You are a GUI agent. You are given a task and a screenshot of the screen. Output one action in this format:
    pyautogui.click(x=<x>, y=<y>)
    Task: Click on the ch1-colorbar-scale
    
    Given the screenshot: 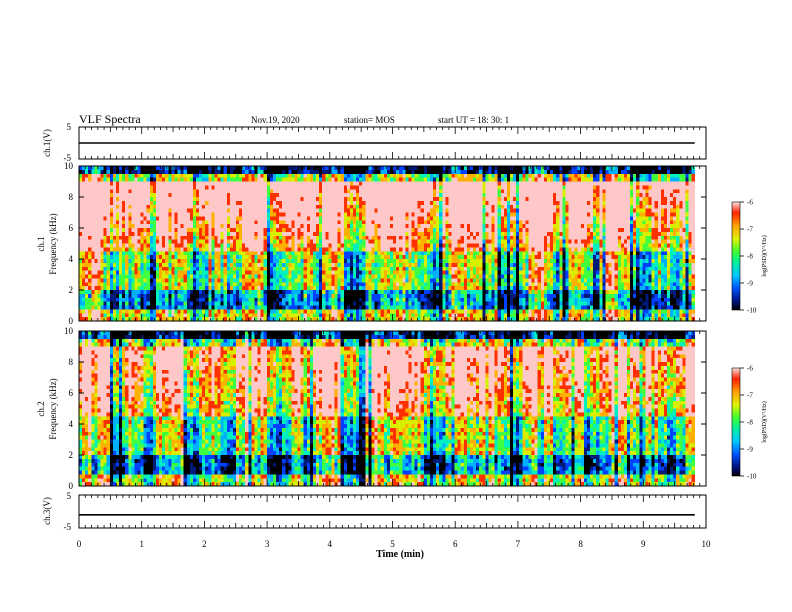 What is the action you would take?
    pyautogui.click(x=736, y=256)
    